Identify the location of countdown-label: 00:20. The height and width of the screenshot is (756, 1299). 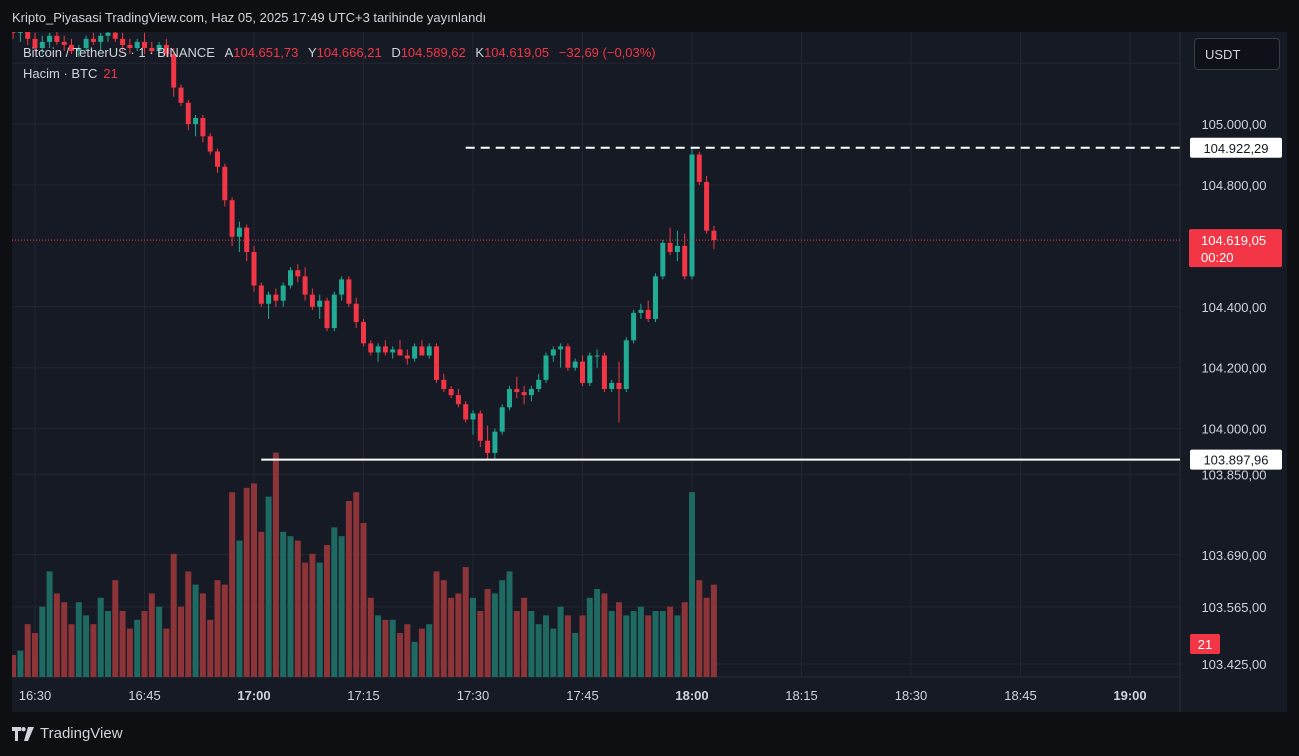
(1217, 257).